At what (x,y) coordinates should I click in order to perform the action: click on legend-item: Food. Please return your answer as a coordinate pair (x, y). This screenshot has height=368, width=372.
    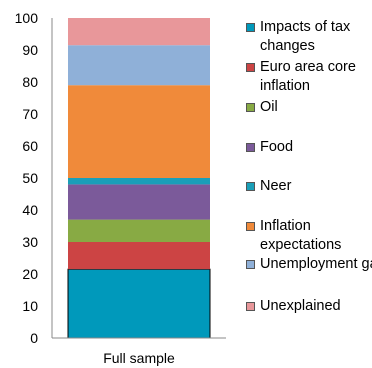
    Looking at the image, I should click on (309, 147).